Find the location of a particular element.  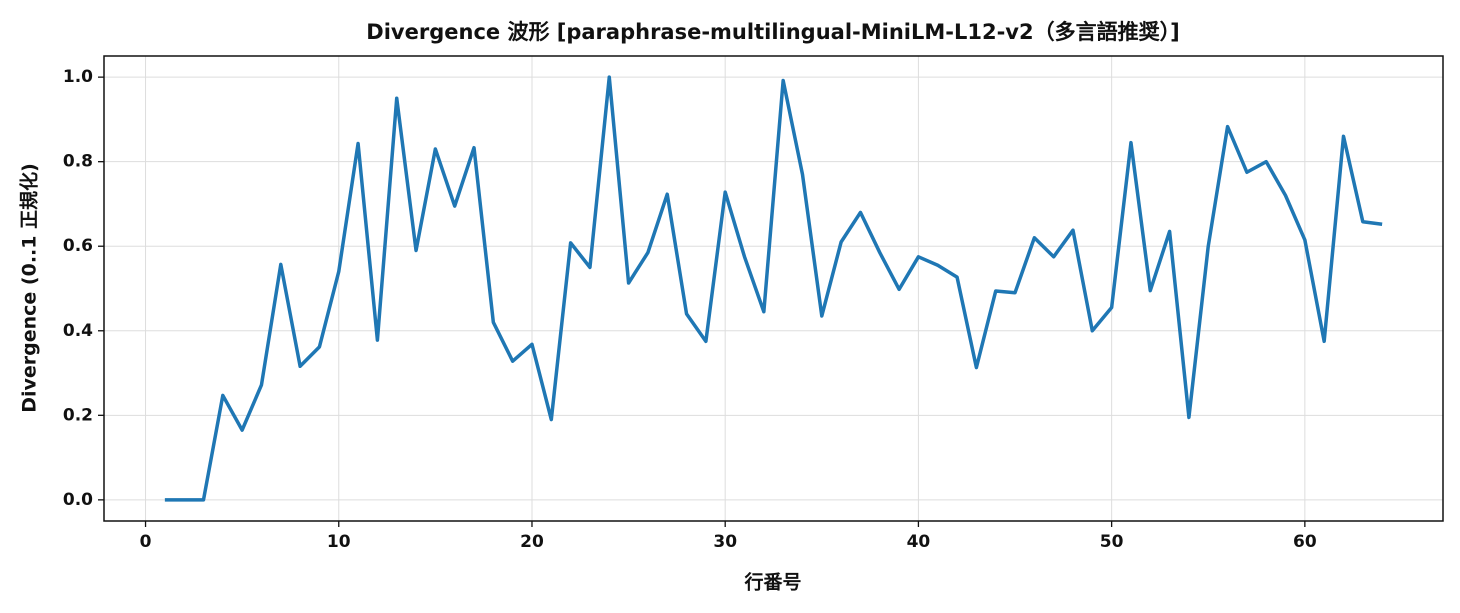

x-tick-label: 10 is located at coordinates (339, 542).